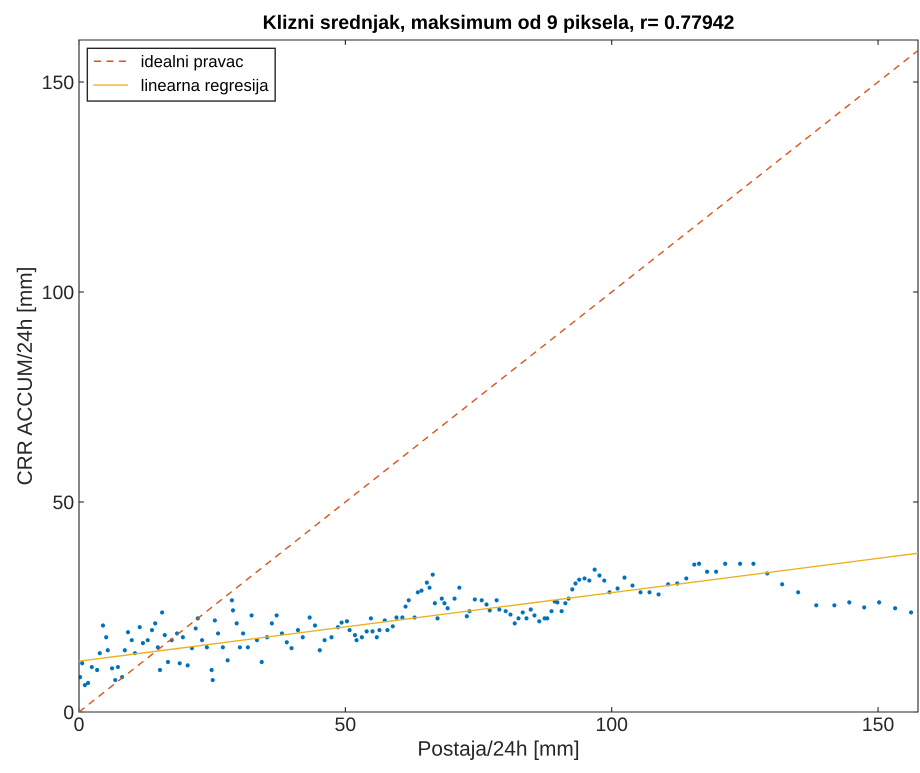  I want to click on chart-title: Klizni srednjak, maksimum od 9 piksela, r= 0.77942, so click(499, 23).